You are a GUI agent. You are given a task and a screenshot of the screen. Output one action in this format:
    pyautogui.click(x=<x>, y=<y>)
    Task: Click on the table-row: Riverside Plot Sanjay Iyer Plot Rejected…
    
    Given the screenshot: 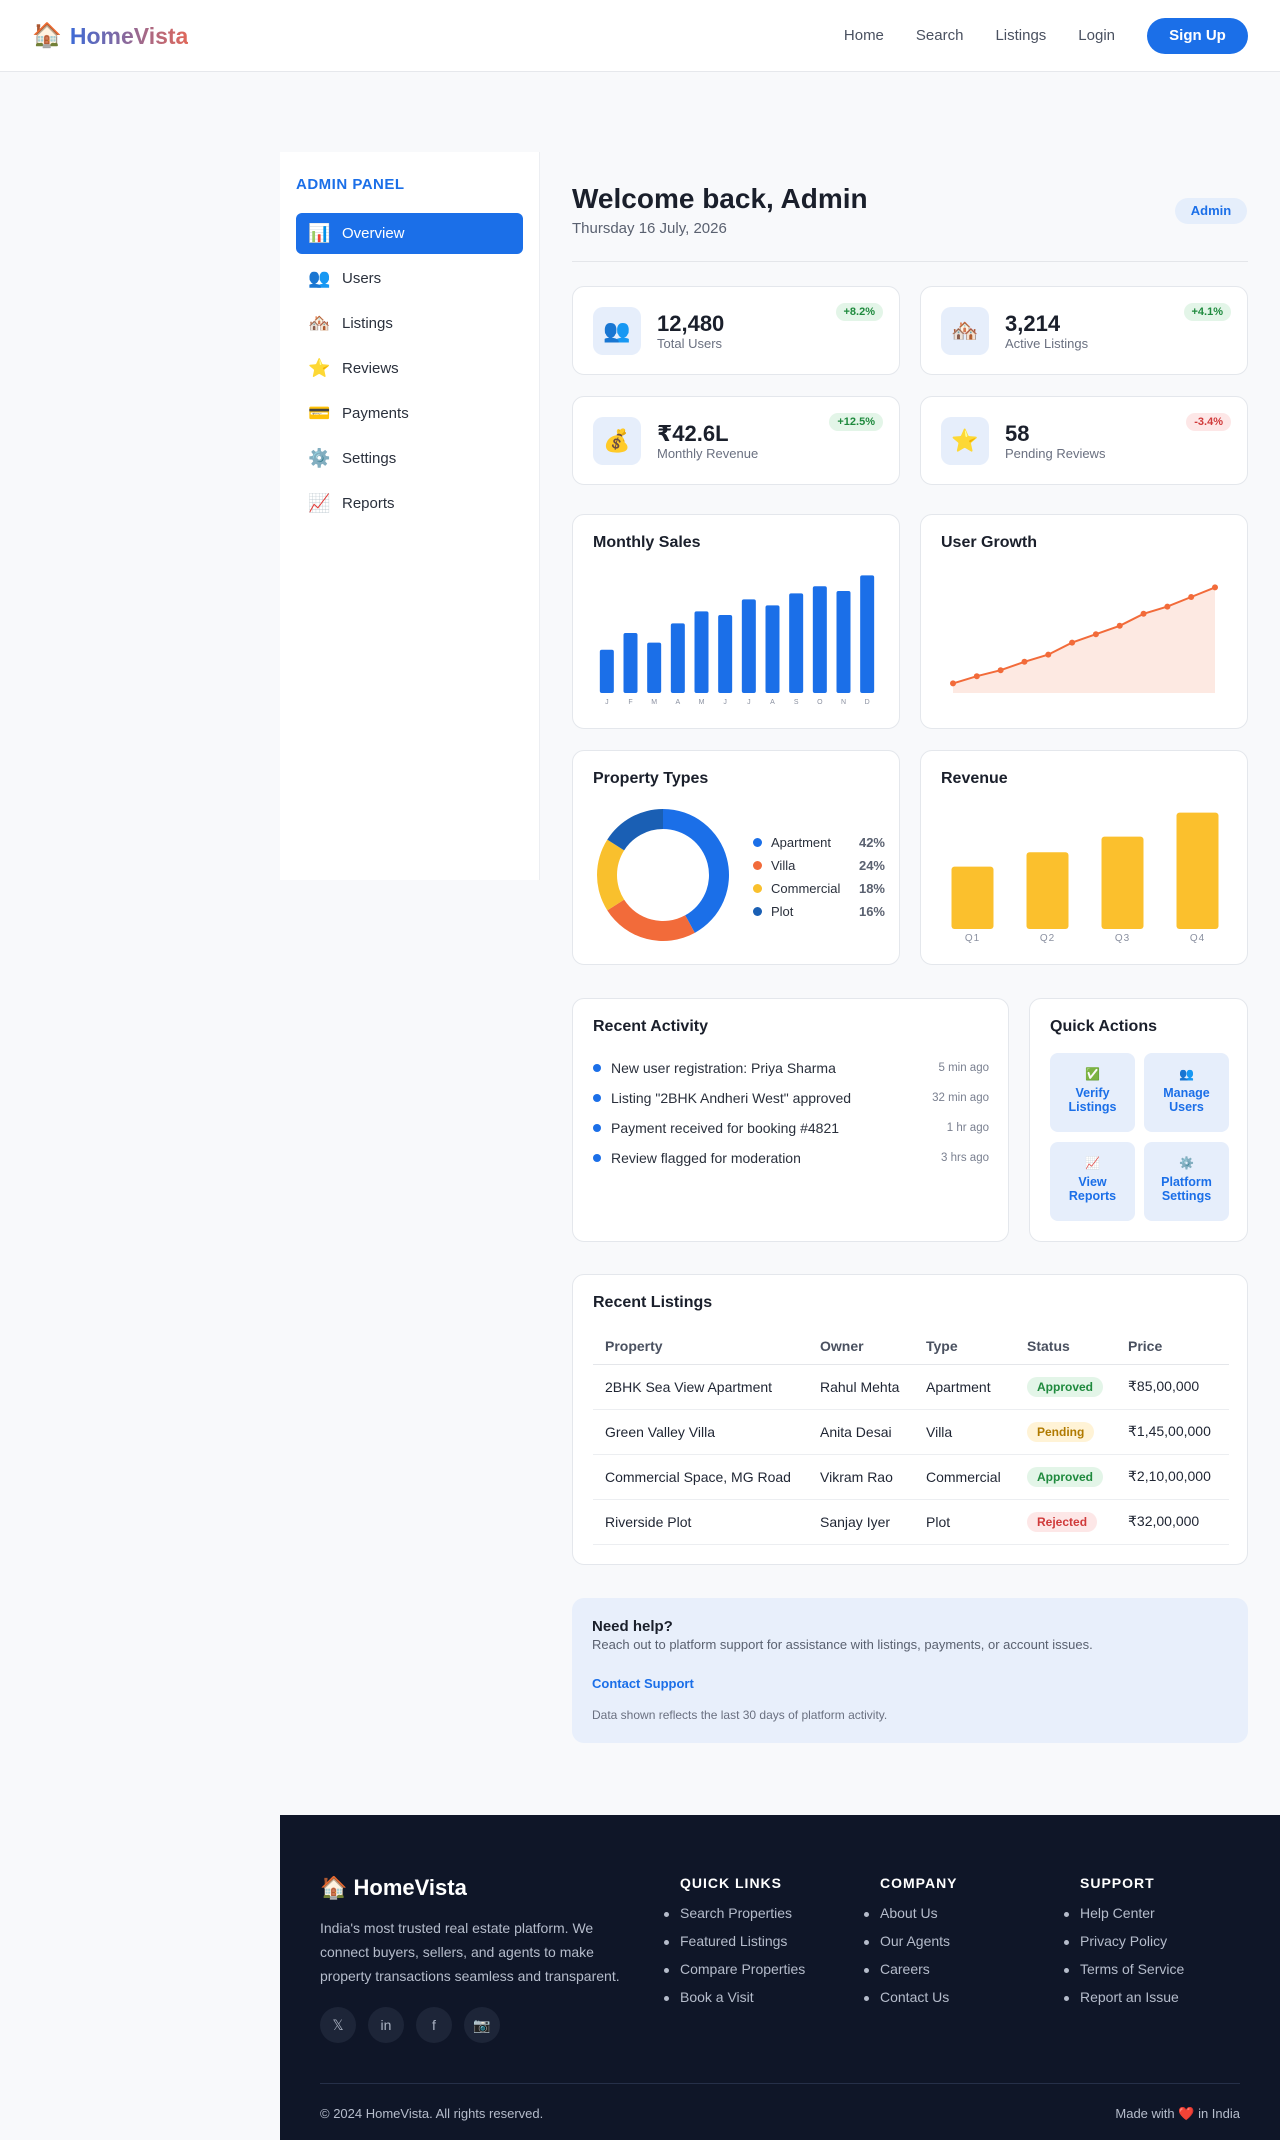 What is the action you would take?
    pyautogui.click(x=911, y=1522)
    